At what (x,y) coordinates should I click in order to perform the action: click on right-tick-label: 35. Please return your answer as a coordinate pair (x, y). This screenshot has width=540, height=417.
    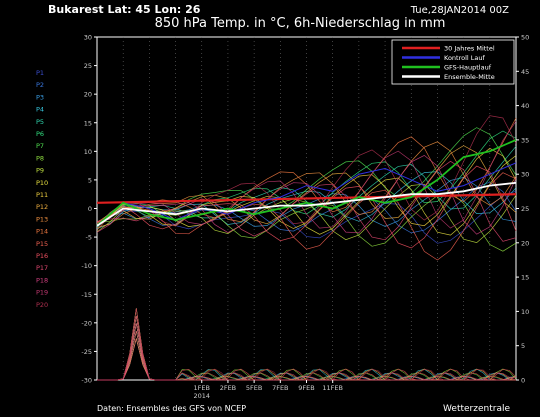
    Looking at the image, I should click on (525, 140).